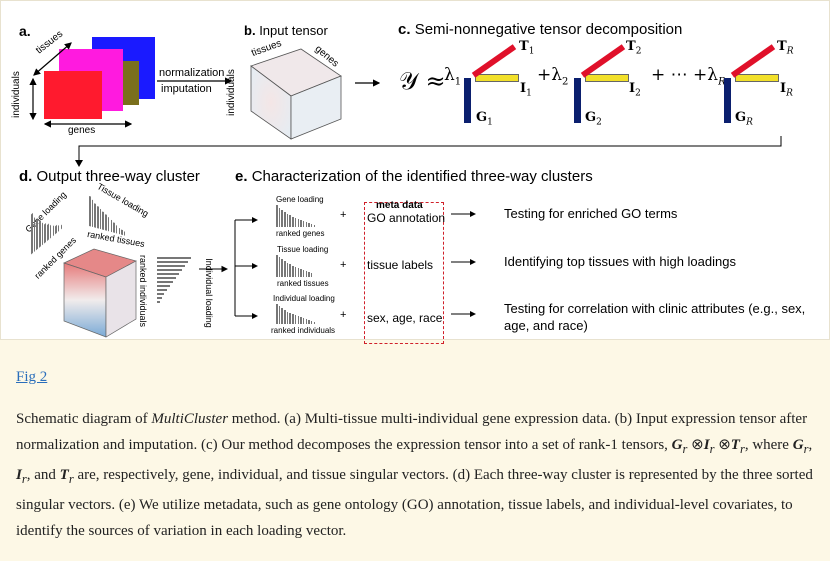  Describe the element at coordinates (527, 48) in the screenshot. I see `T1-label: T1` at that location.